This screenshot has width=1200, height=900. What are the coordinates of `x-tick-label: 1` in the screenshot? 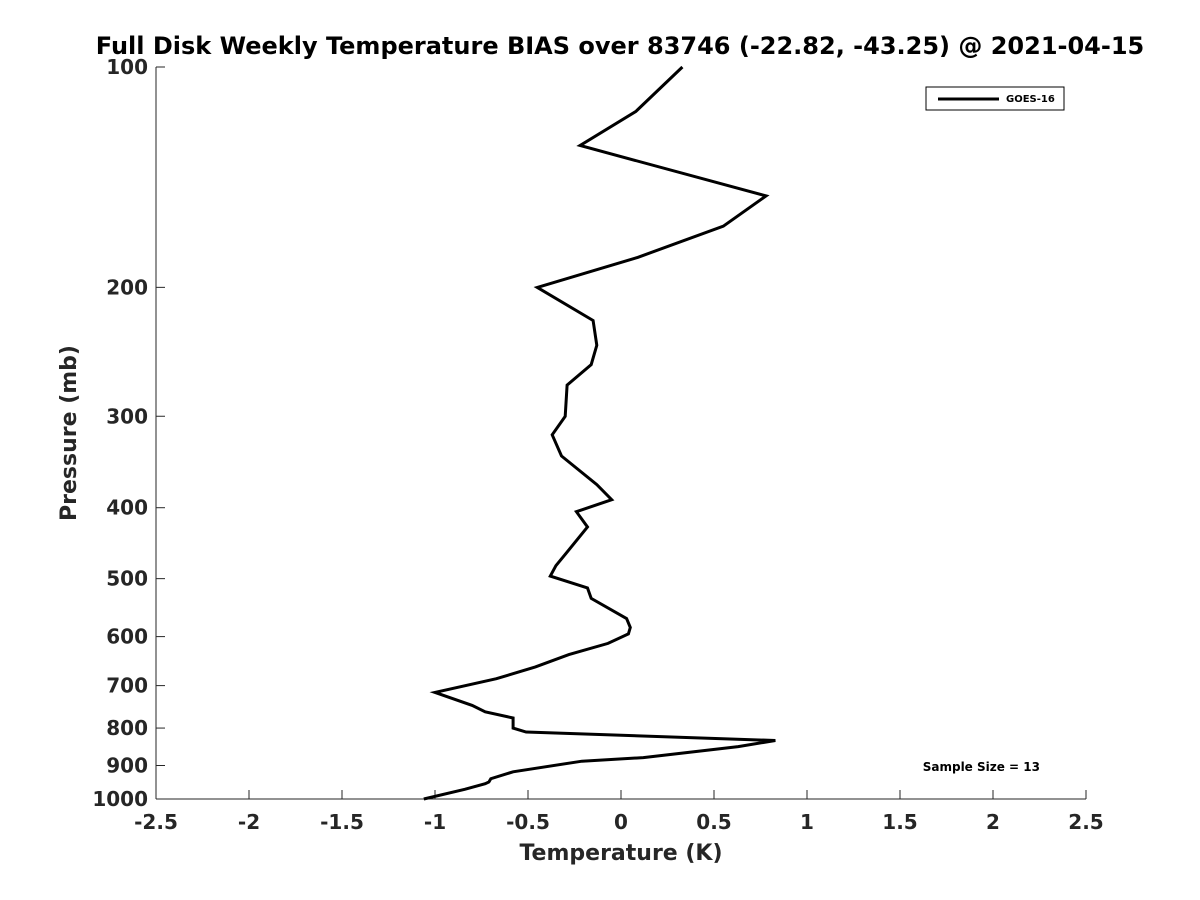 It's located at (807, 822).